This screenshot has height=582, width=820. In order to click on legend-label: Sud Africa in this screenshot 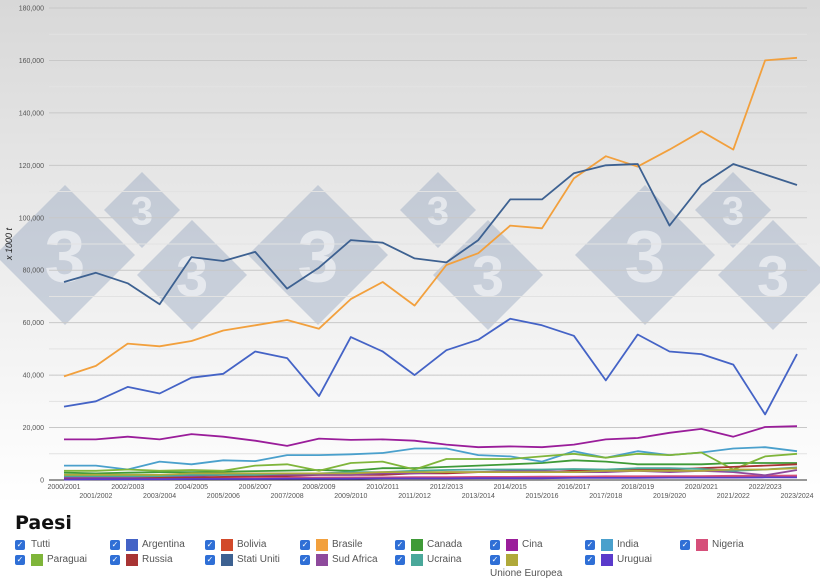, I will do `click(355, 559)`.